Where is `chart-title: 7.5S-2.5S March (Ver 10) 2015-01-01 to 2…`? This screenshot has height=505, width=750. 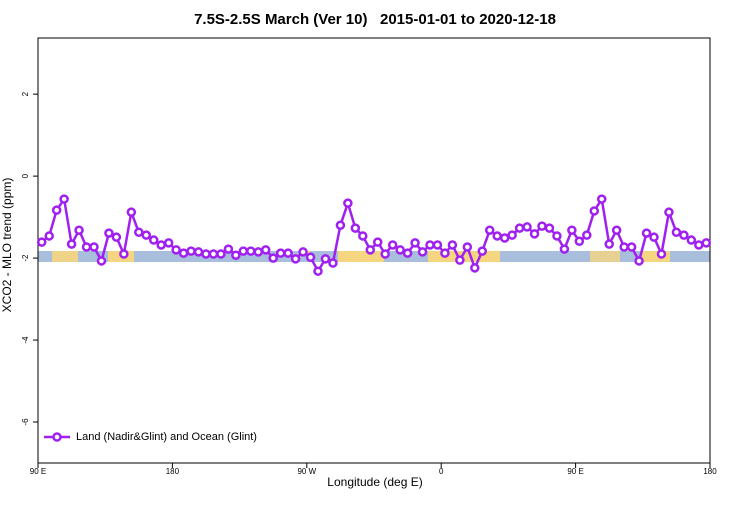
chart-title: 7.5S-2.5S March (Ver 10) 2015-01-01 to 2… is located at coordinates (375, 19).